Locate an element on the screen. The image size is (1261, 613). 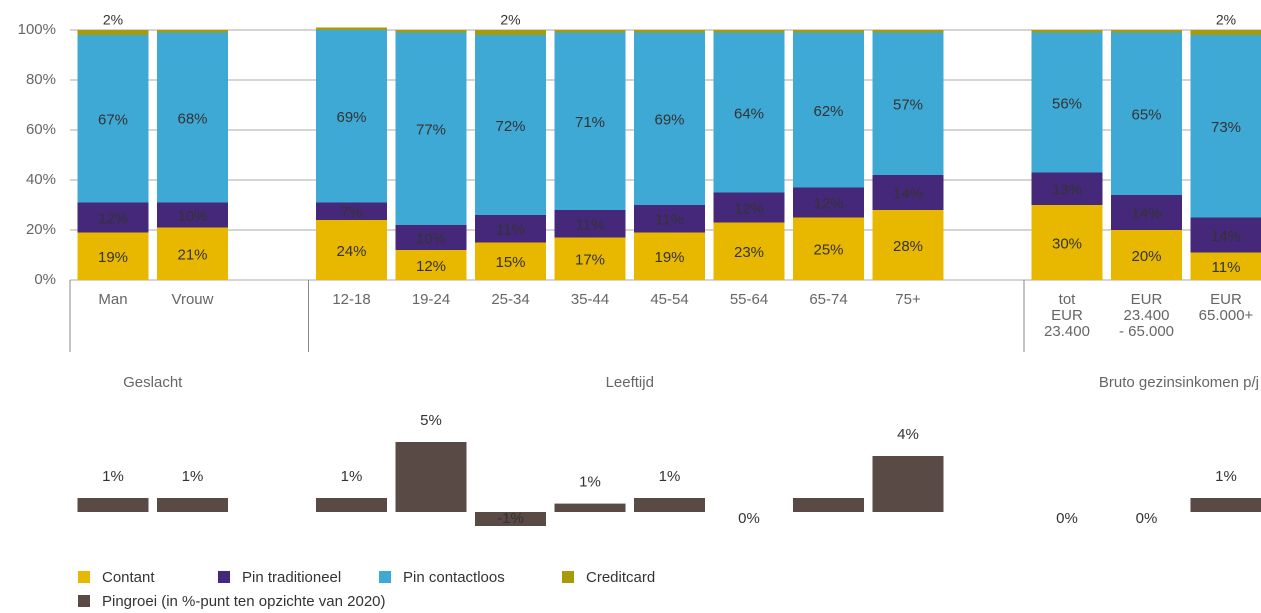
x-tick-label: 55-64 is located at coordinates (749, 299).